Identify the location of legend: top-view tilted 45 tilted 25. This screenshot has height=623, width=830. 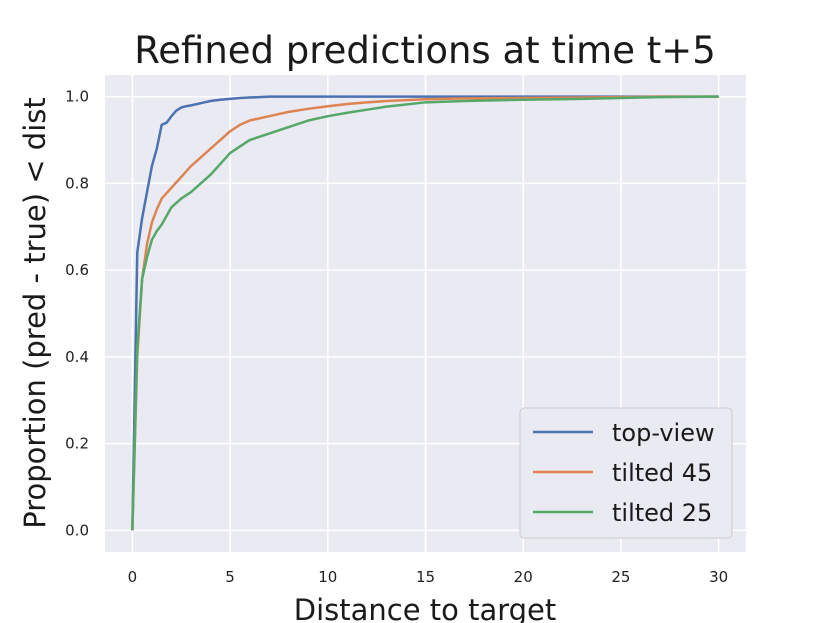
(626, 473).